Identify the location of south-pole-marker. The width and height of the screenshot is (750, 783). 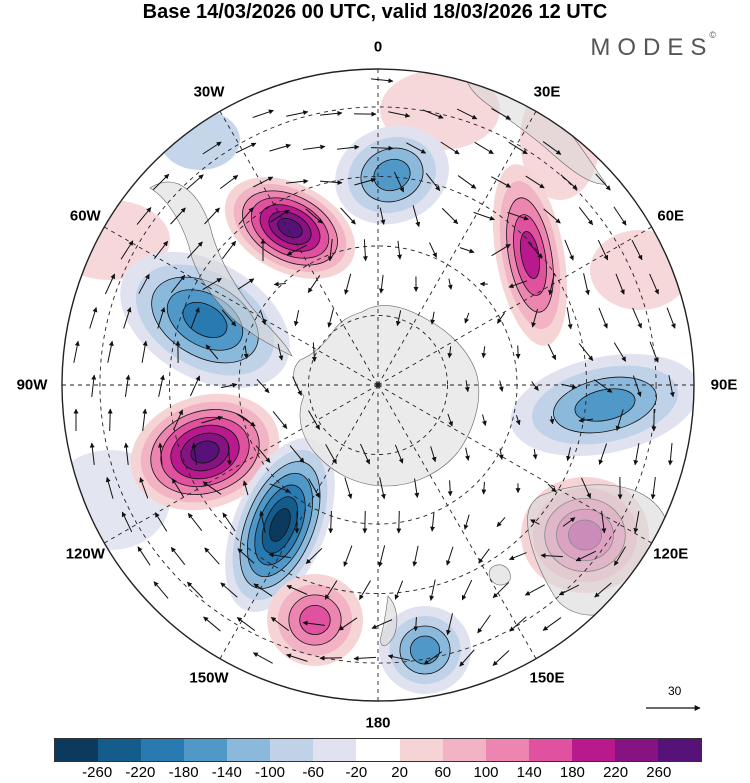
(378, 385).